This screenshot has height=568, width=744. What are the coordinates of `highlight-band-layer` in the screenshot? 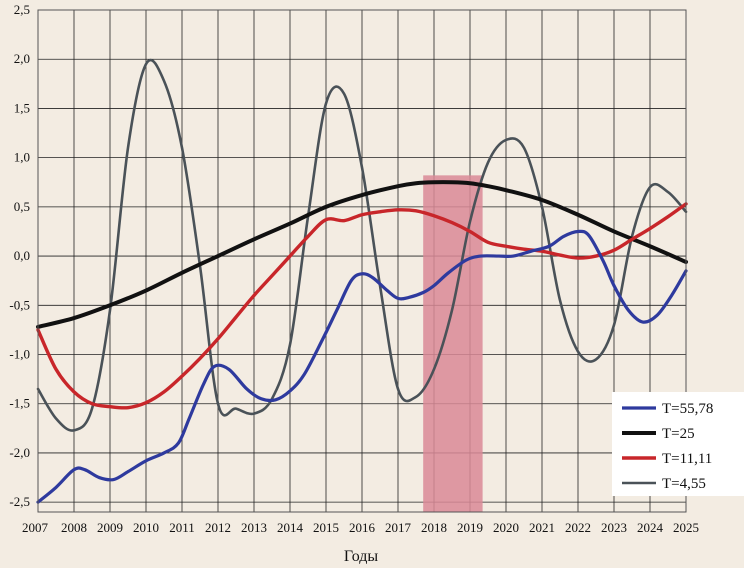 It's located at (453, 344).